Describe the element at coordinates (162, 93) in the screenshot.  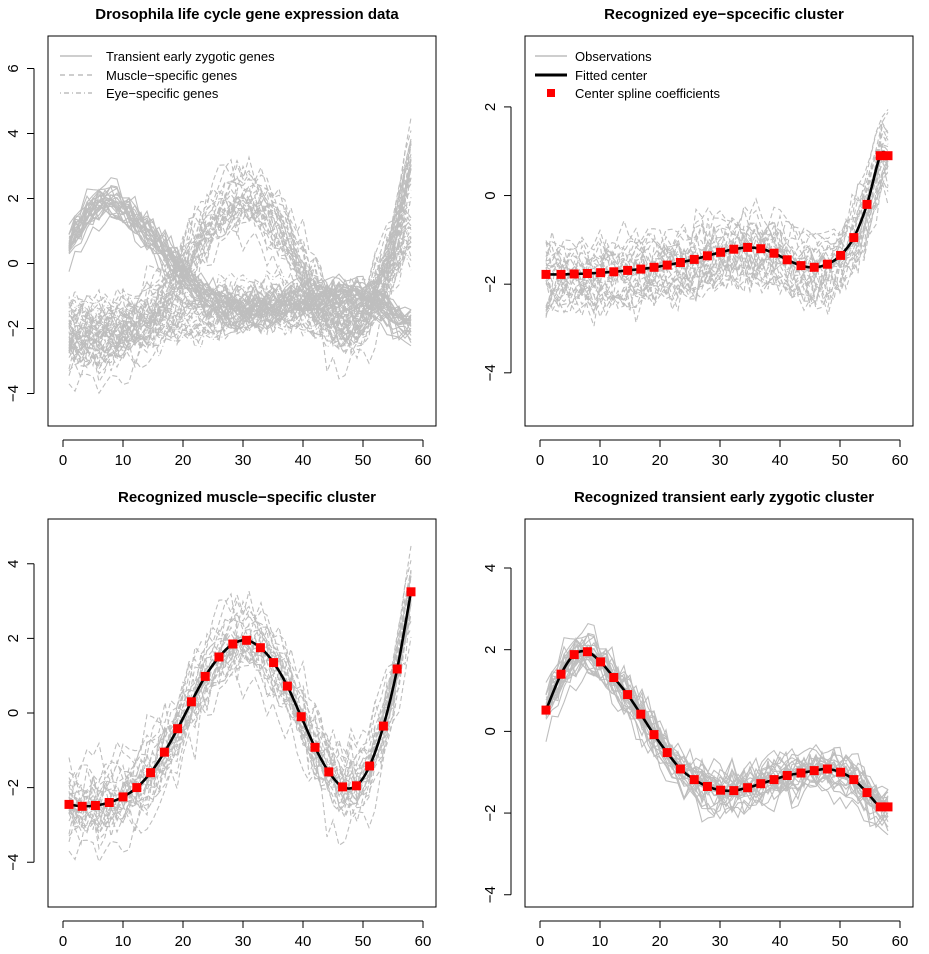
I see `legend-label-eye: Eye−specific genes` at that location.